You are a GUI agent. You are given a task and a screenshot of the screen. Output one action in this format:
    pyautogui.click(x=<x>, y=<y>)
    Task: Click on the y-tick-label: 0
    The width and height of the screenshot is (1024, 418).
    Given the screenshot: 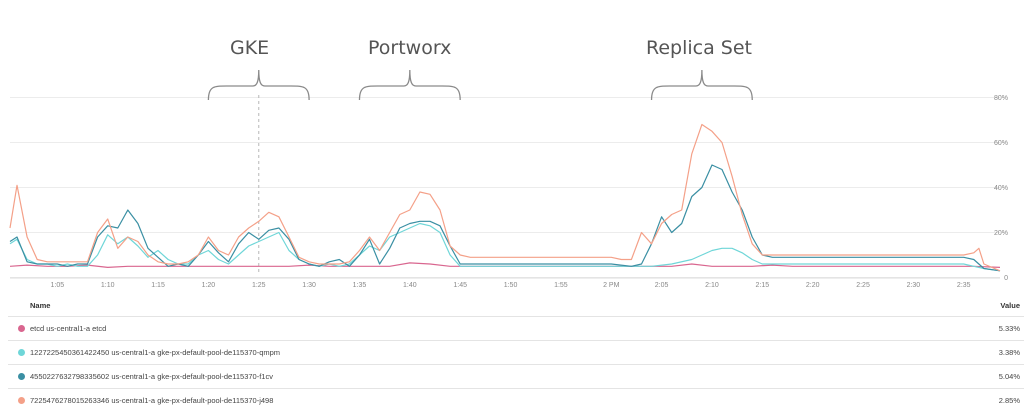 What is the action you would take?
    pyautogui.click(x=1006, y=278)
    